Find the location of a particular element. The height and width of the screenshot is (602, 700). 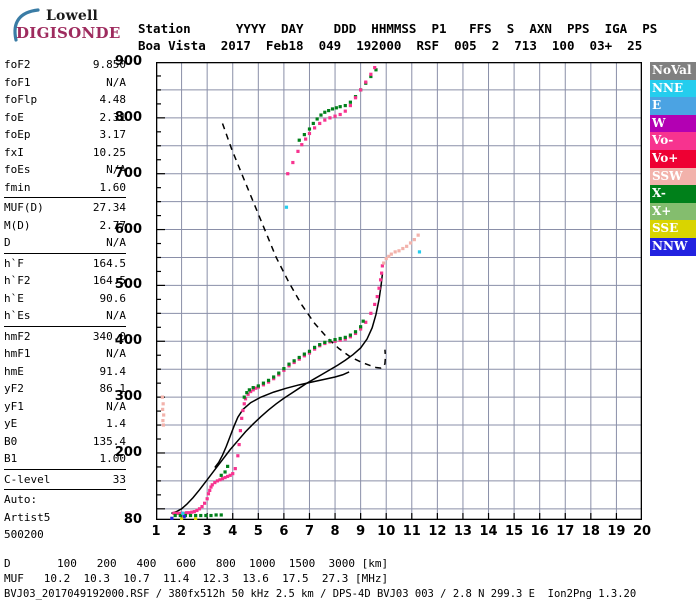

param-row-hmf1: hmF1 N/A is located at coordinates (65, 354).